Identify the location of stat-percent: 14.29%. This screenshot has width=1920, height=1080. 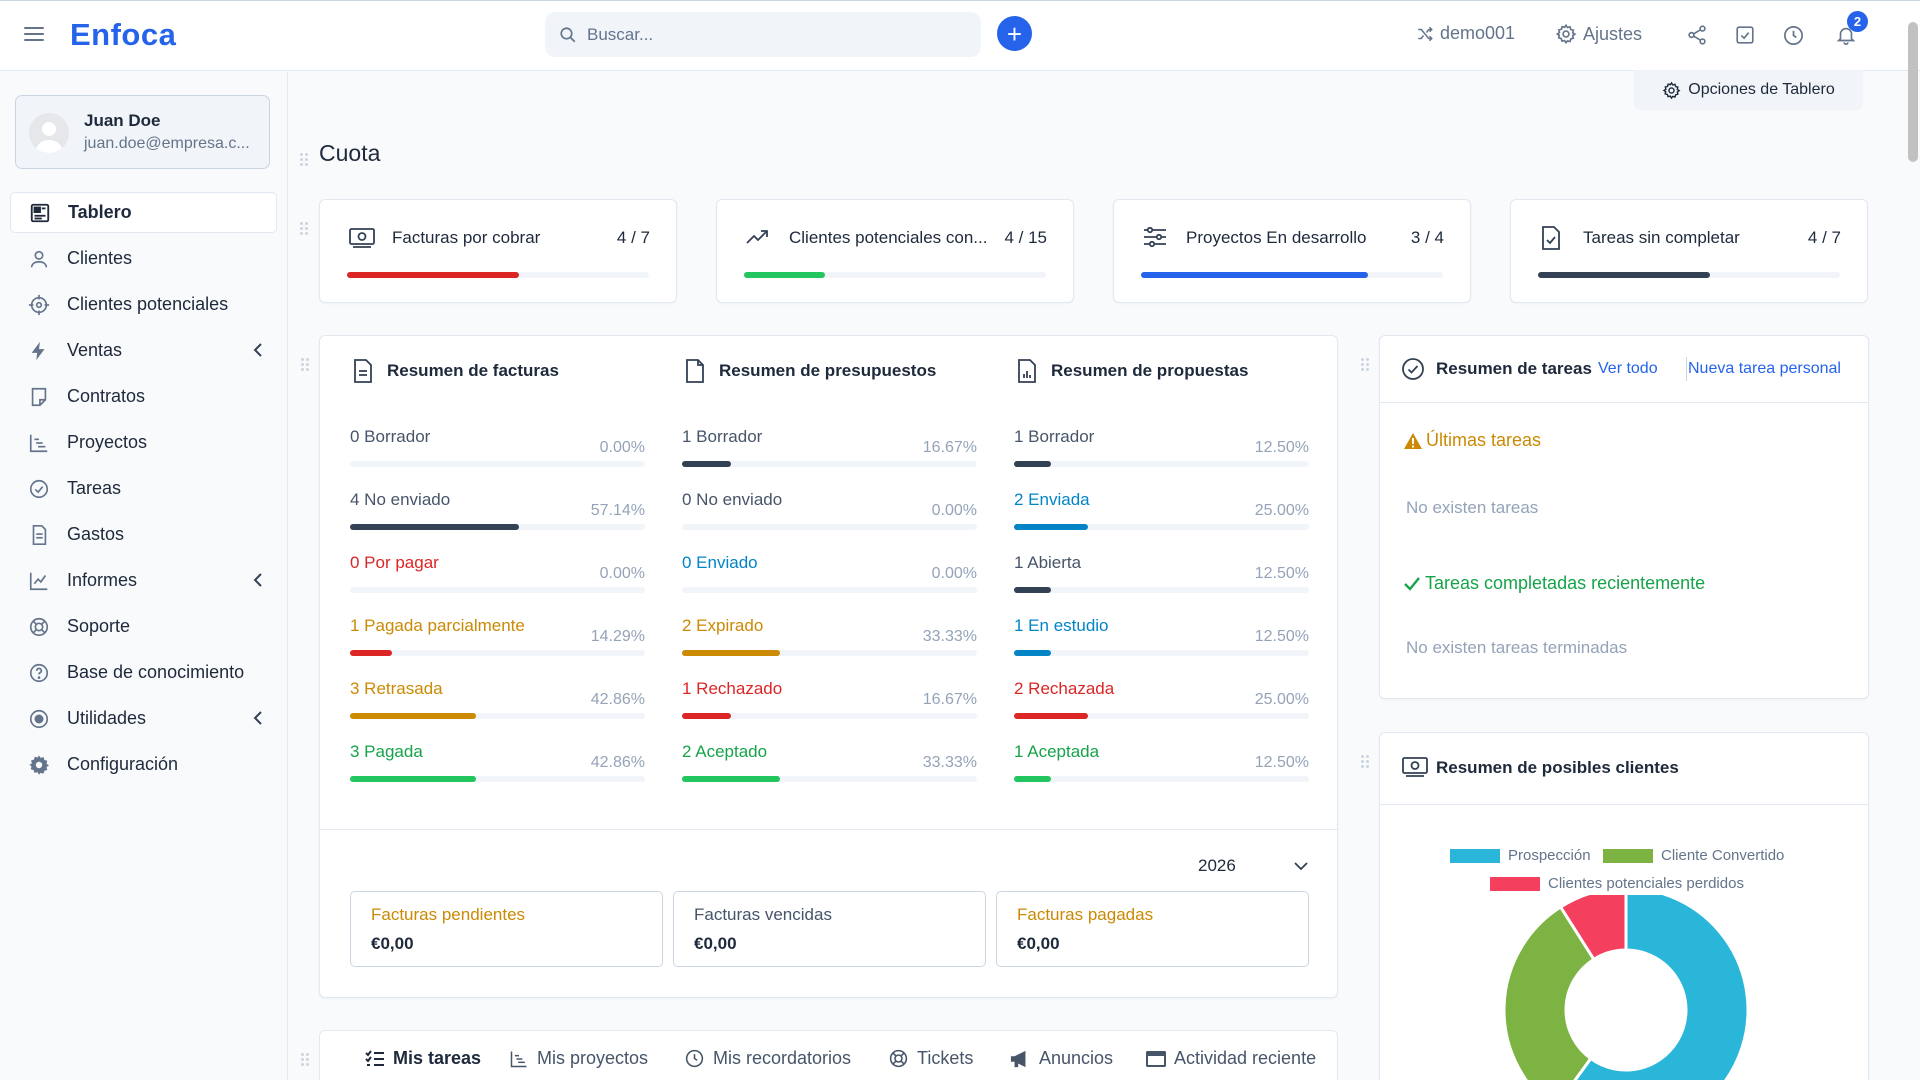
(617, 636).